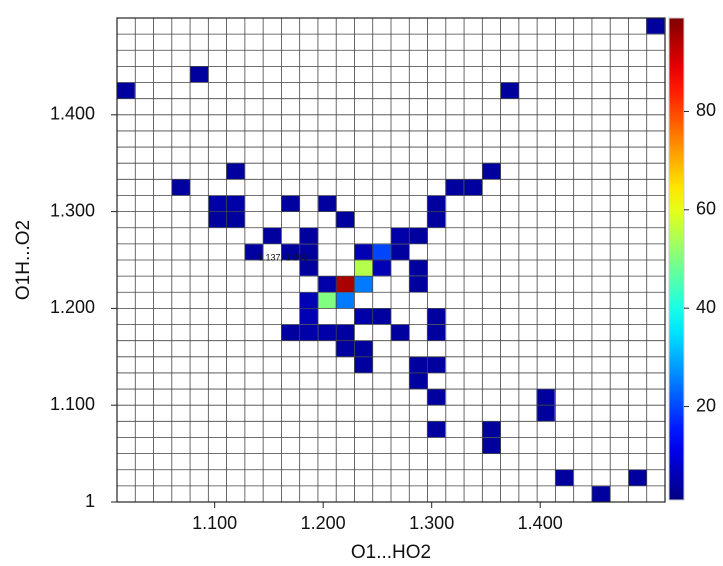  I want to click on colorbar, so click(676, 259).